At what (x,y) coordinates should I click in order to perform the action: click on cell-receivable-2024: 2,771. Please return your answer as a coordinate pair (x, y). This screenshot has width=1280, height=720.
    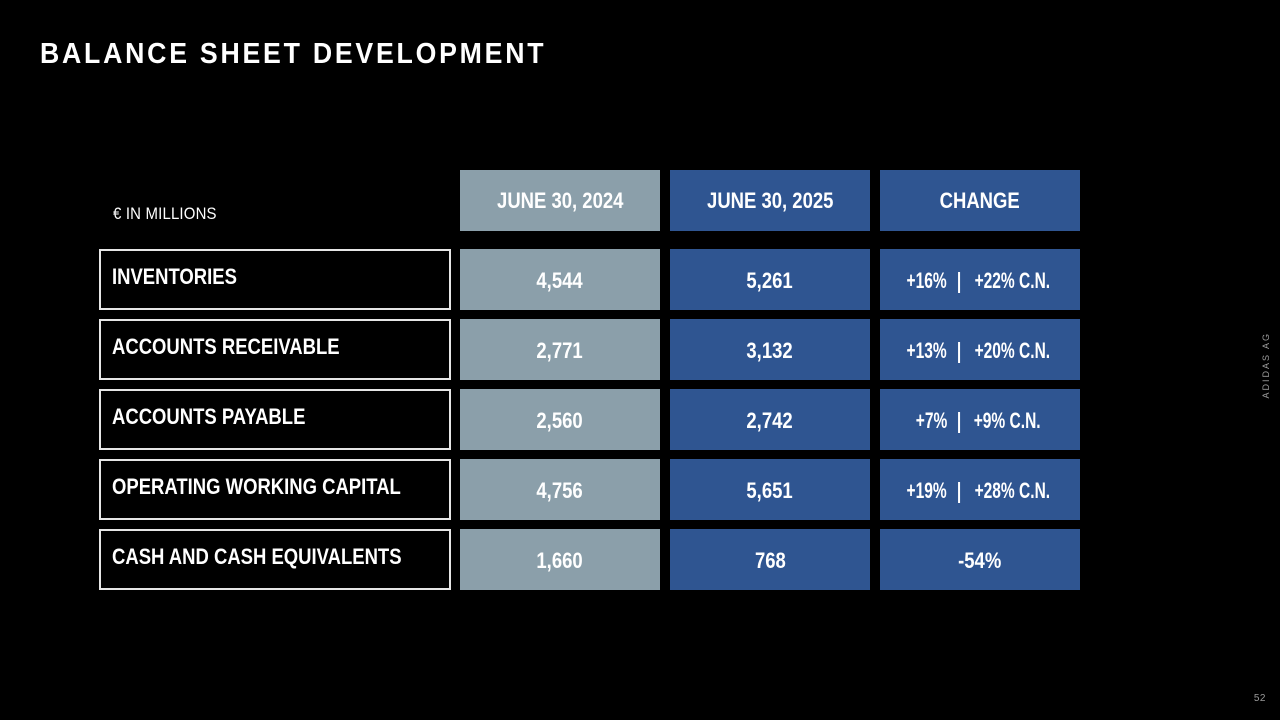
    Looking at the image, I should click on (560, 349).